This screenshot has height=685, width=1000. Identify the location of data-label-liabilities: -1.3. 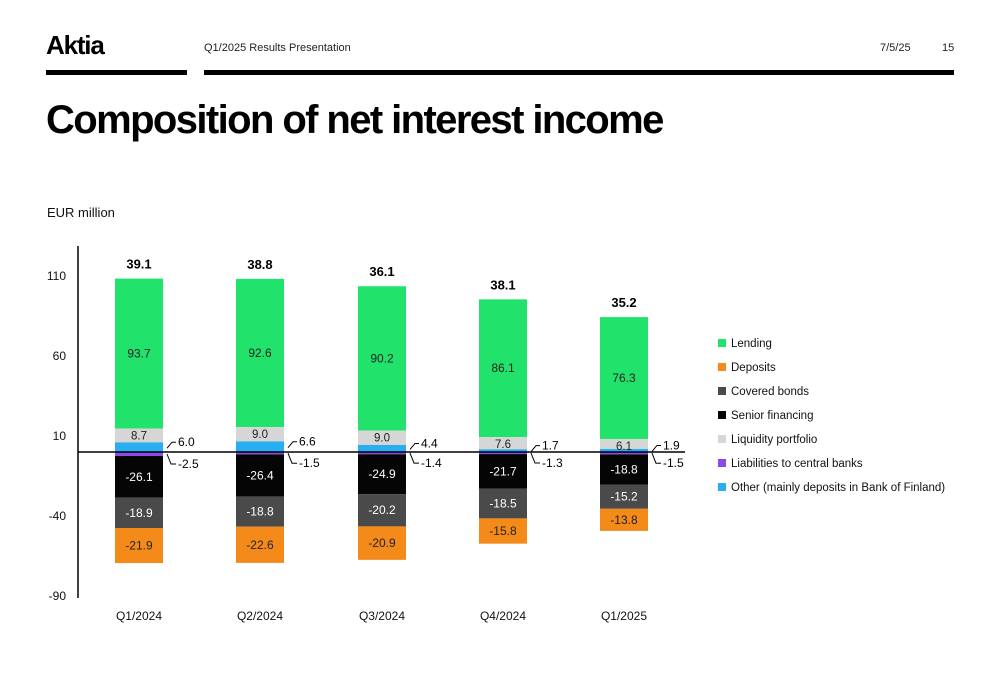
(552, 463).